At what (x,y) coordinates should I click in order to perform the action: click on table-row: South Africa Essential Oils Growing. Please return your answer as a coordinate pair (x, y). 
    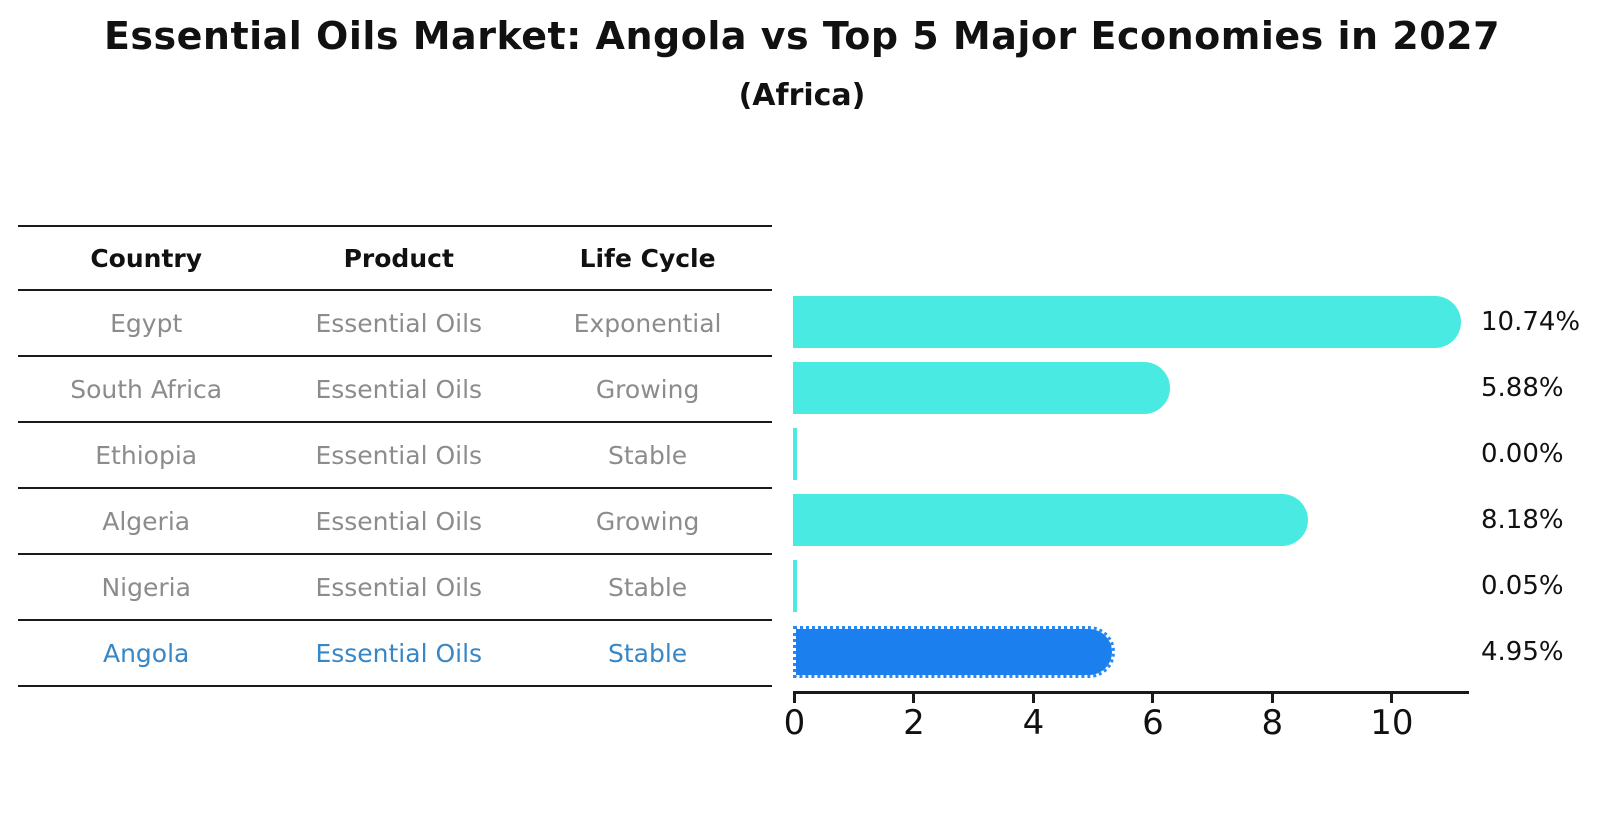
    Looking at the image, I should click on (395, 390).